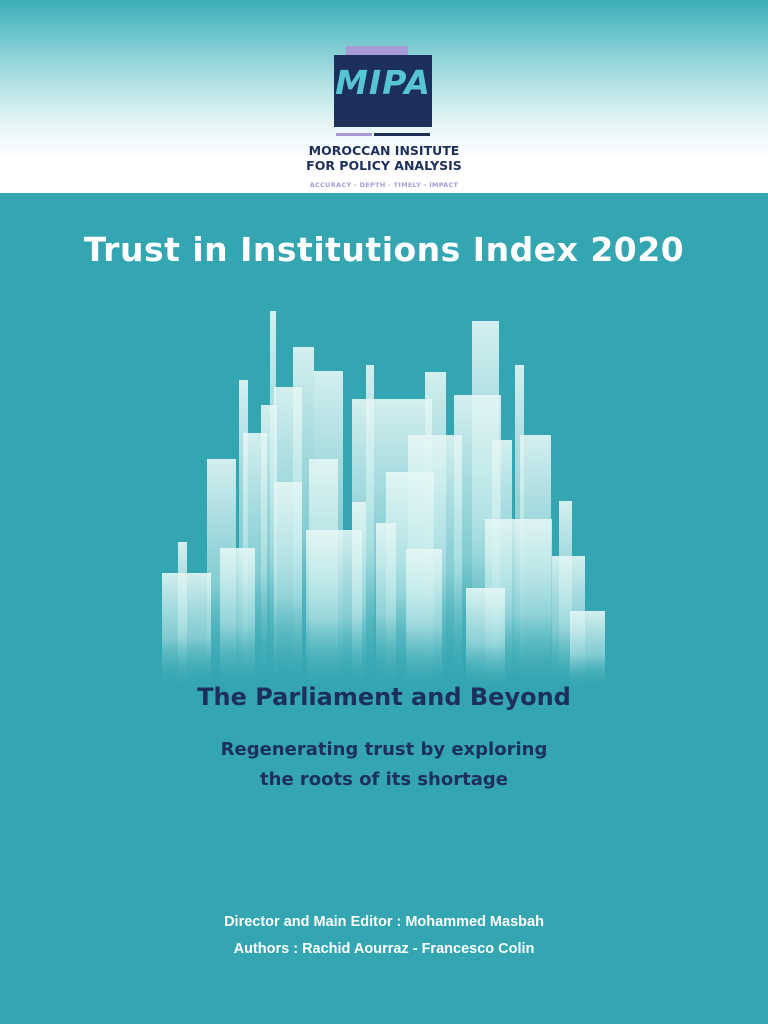 Image resolution: width=768 pixels, height=1024 pixels. What do you see at coordinates (384, 185) in the screenshot?
I see `org-tagline: ACCURACY - DEPTH - TIMELY - IMPACT` at bounding box center [384, 185].